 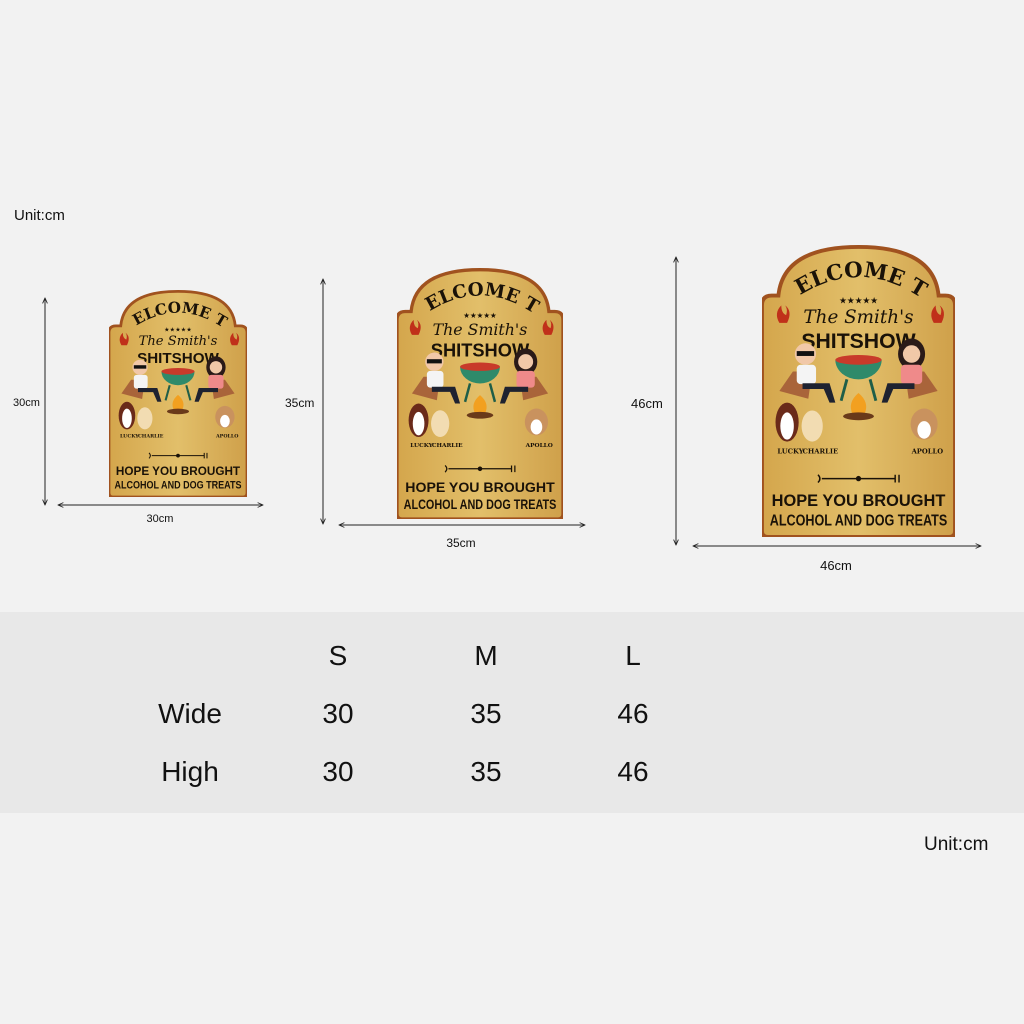 What do you see at coordinates (190, 713) in the screenshot?
I see `row-label-wide: Wide` at bounding box center [190, 713].